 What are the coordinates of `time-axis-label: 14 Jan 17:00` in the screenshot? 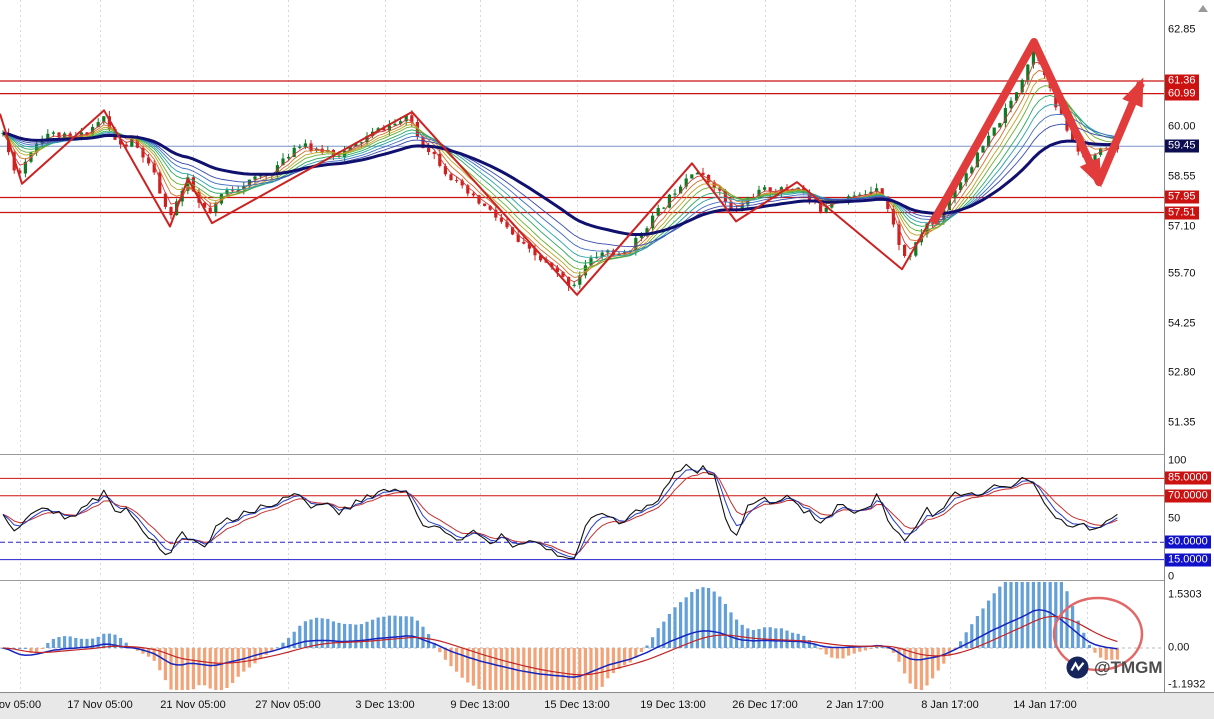 It's located at (1045, 705).